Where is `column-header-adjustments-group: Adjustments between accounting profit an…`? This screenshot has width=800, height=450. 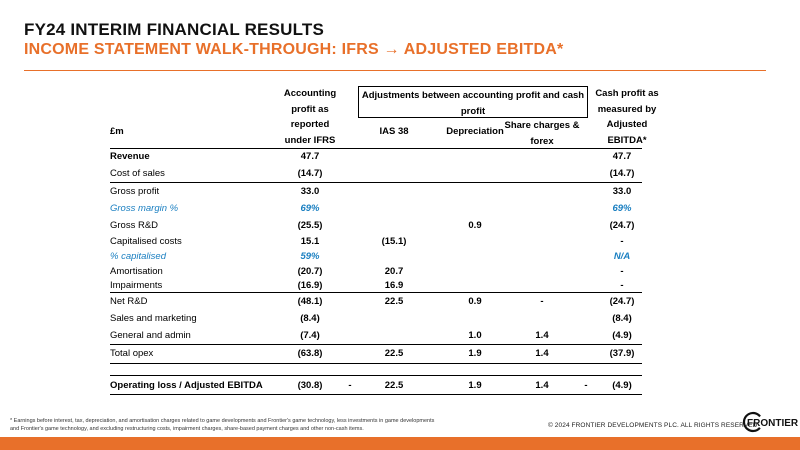
column-header-adjustments-group: Adjustments between accounting profit an… is located at coordinates (473, 102).